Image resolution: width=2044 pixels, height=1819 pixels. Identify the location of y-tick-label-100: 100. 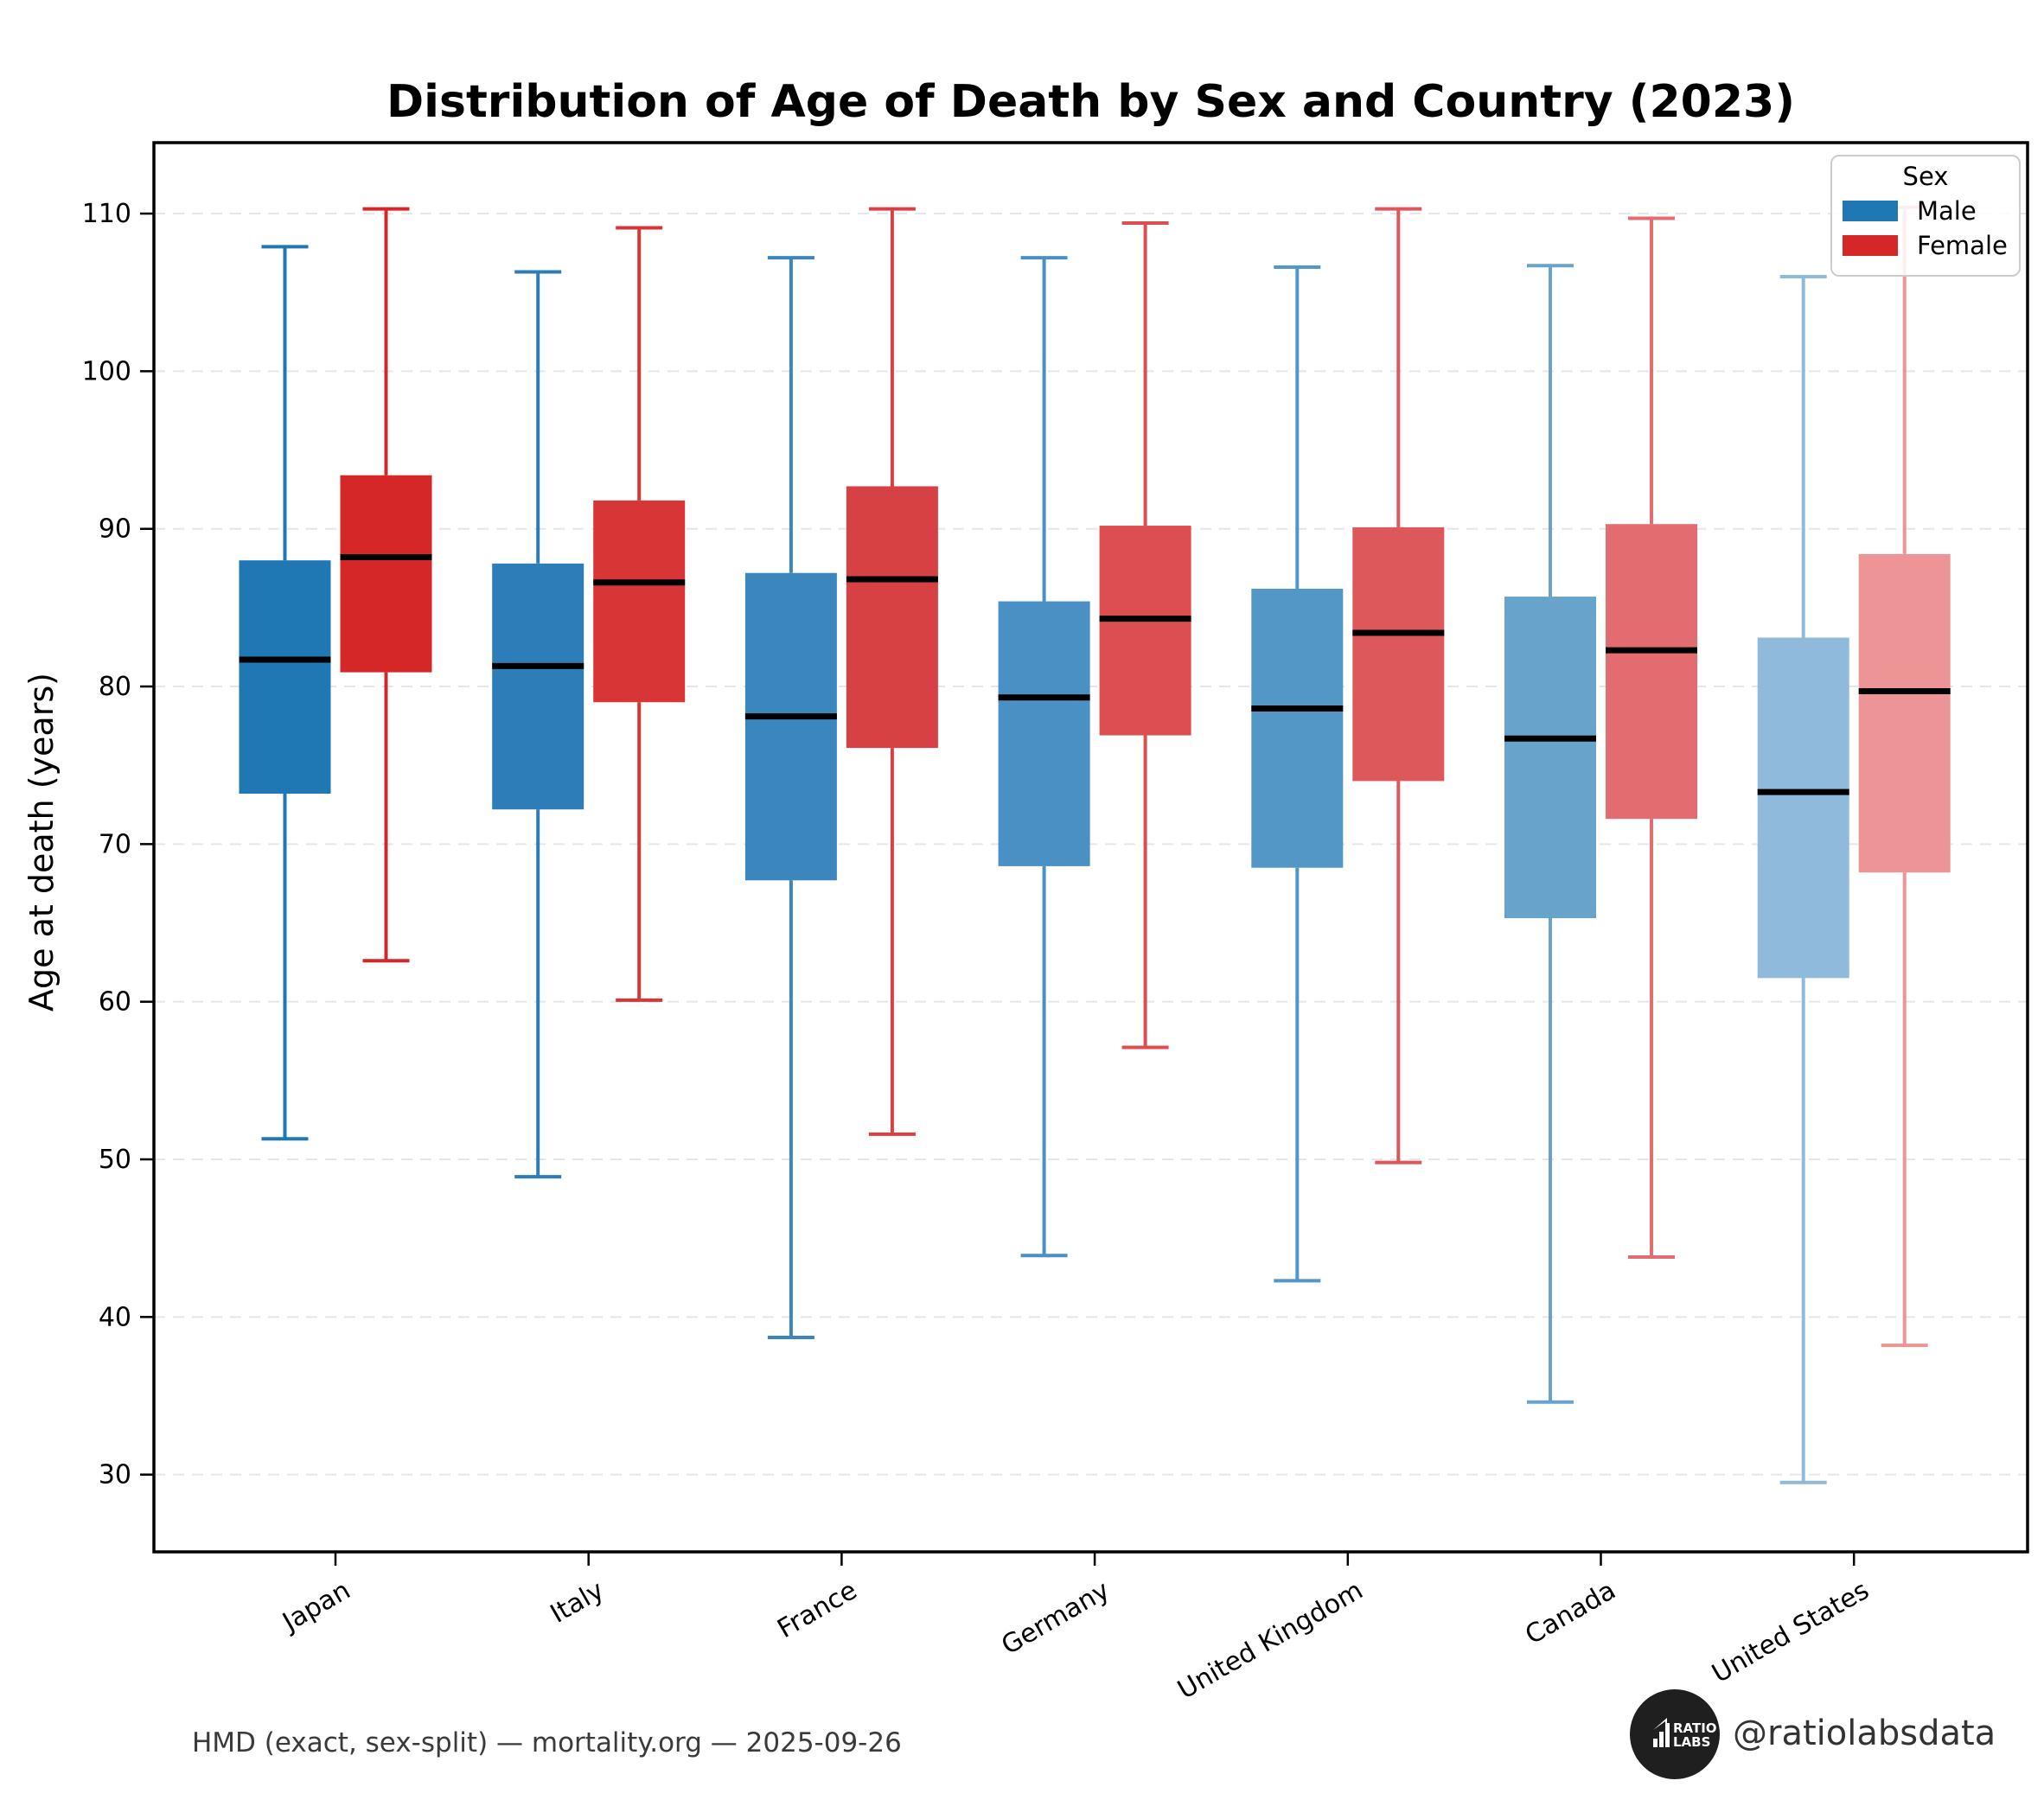
(106, 371).